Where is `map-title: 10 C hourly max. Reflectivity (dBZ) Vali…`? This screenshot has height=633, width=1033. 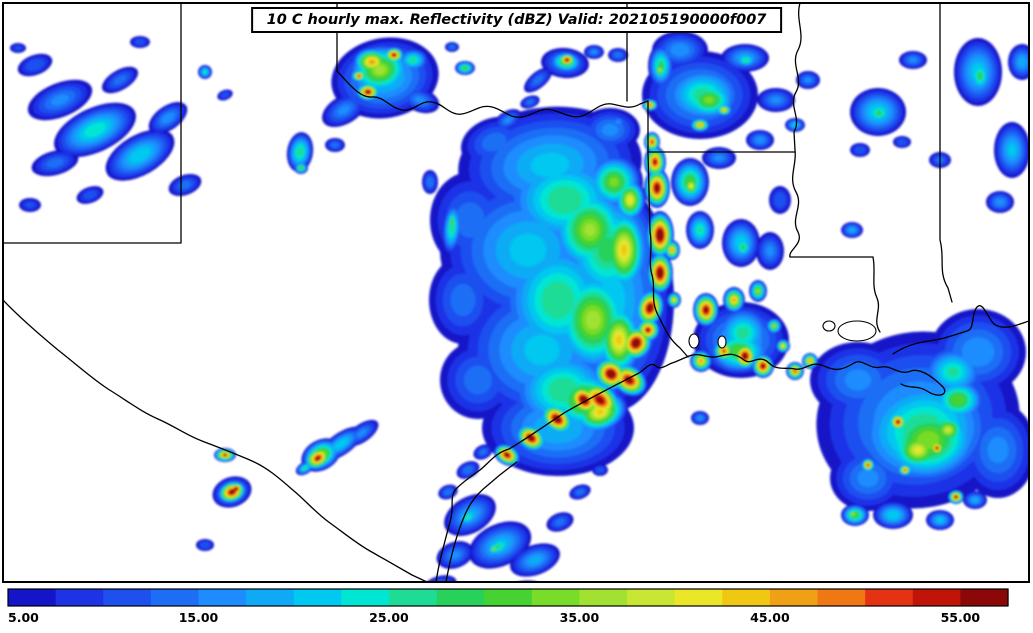
map-title: 10 C hourly max. Reflectivity (dBZ) Vali… is located at coordinates (516, 20).